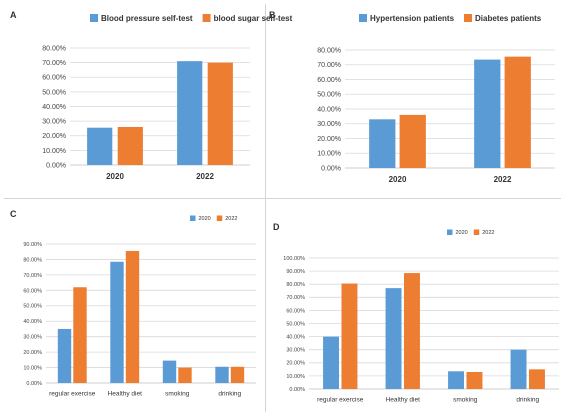 This screenshot has height=416, width=565. Describe the element at coordinates (190, 113) in the screenshot. I see `bar-blood-pressure-self-test-2022` at that location.